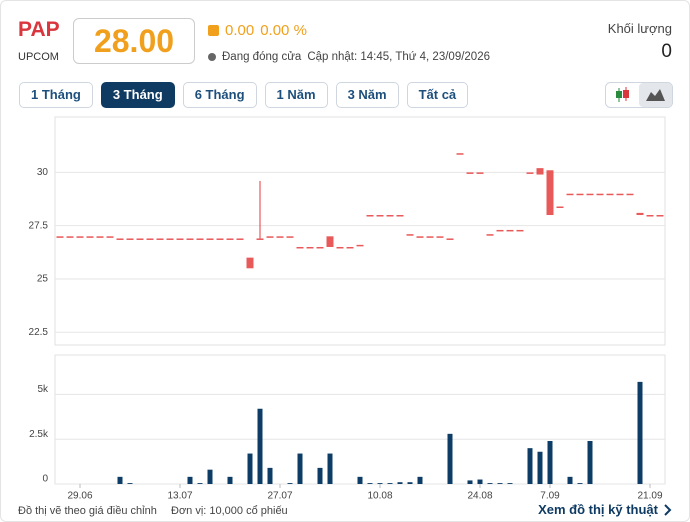 Image resolution: width=690 pixels, height=522 pixels. I want to click on range-button: Tất cả, so click(437, 95).